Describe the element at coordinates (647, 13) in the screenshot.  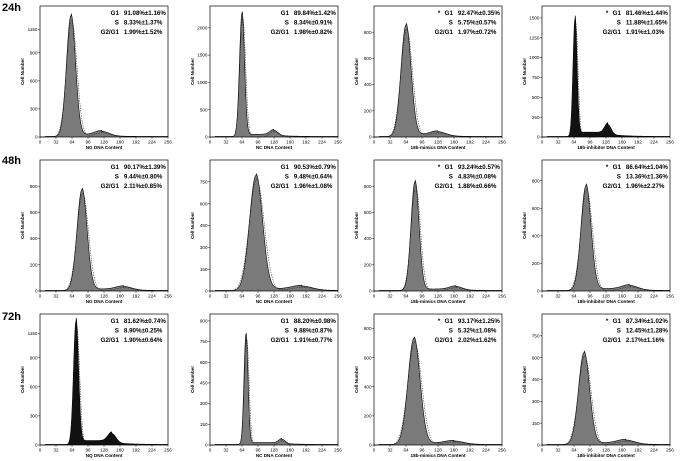
I see `stat-value: 81.46%±1.44%` at that location.